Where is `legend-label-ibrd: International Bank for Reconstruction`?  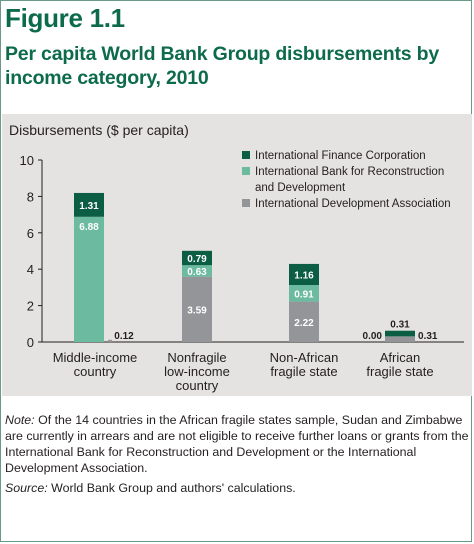
legend-label-ibrd: International Bank for Reconstruction is located at coordinates (349, 172).